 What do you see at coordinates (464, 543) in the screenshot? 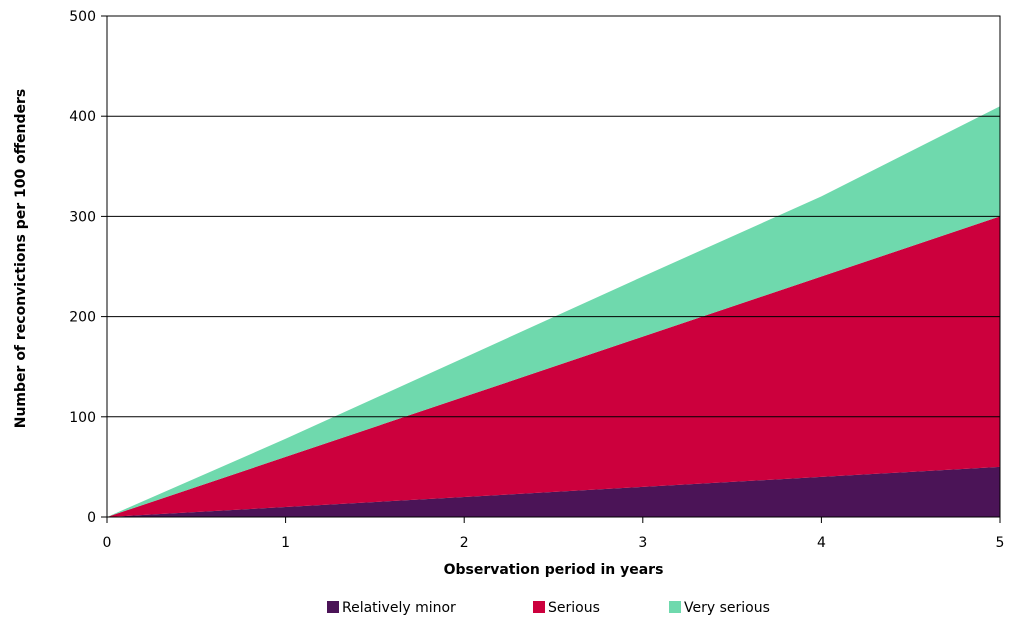
I see `x-tick-label-2: 2` at bounding box center [464, 543].